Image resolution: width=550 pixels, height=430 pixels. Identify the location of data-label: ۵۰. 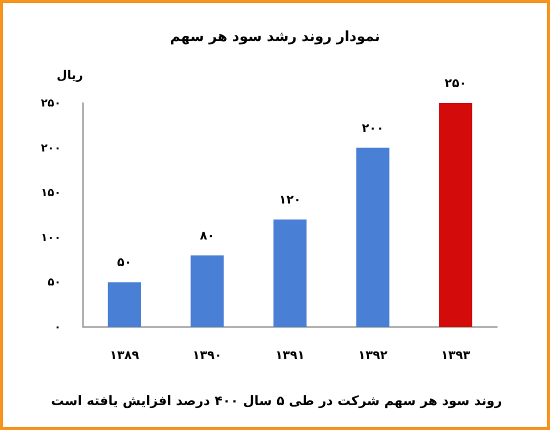
(124, 262).